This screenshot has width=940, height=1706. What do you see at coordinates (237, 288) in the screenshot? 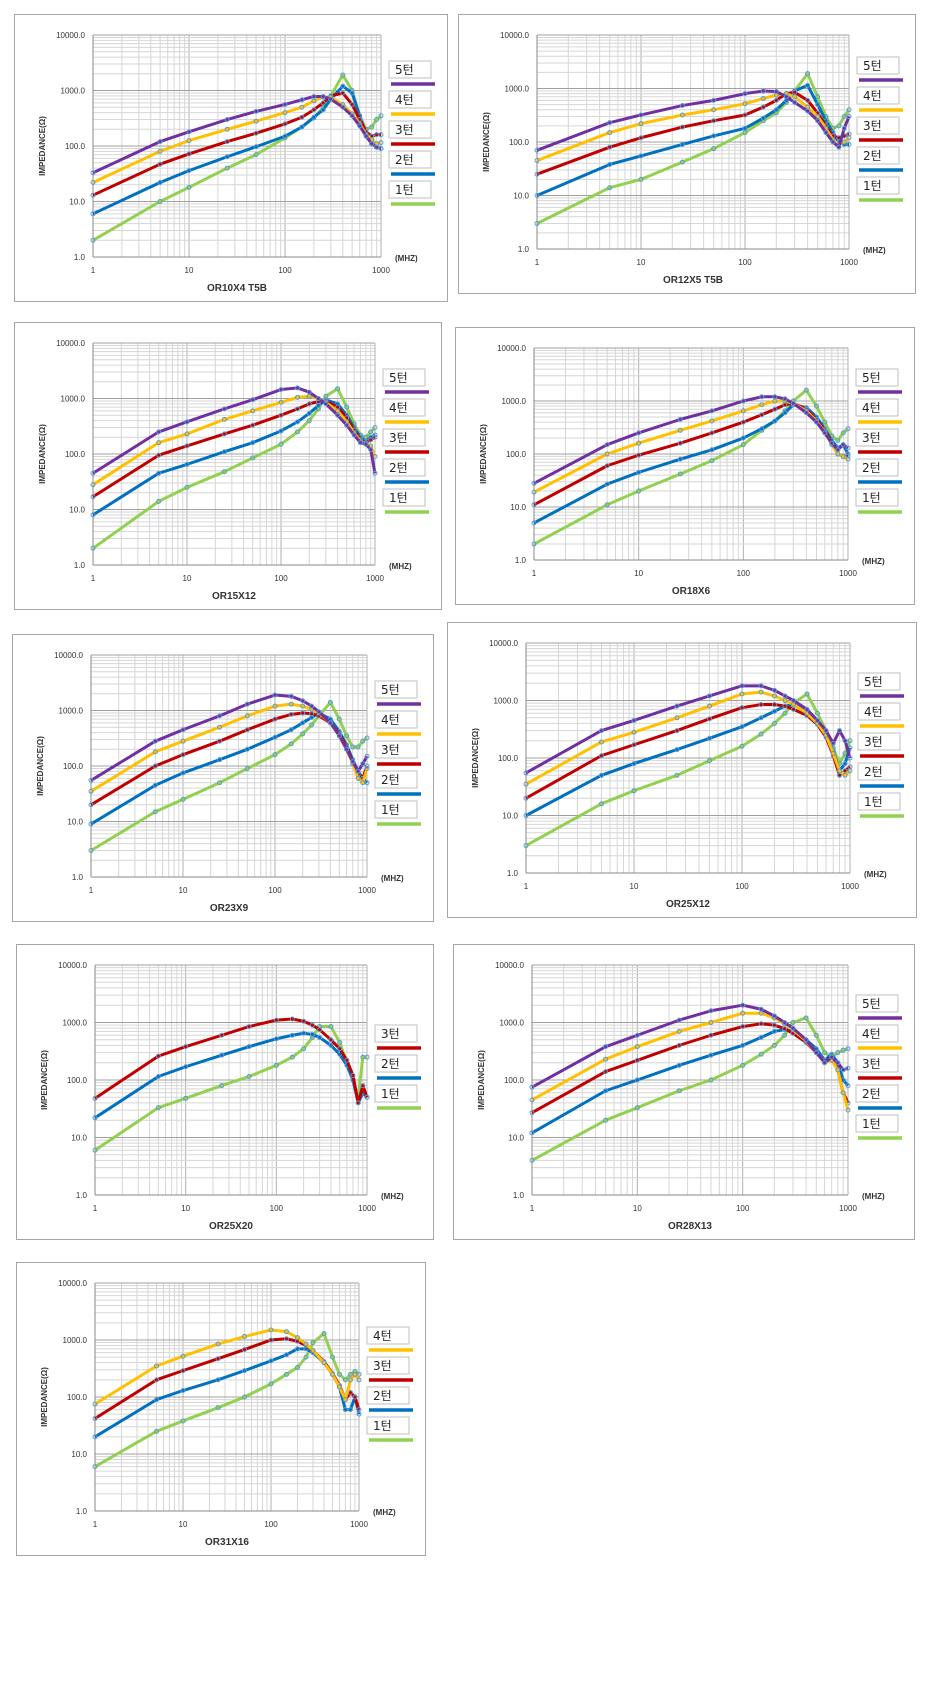
I see `chart-title: OR10X4 T5B` at bounding box center [237, 288].